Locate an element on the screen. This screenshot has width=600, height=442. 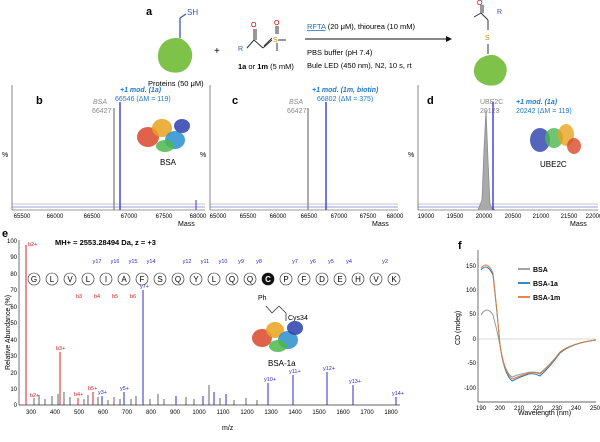
svg-text: 65000 is located at coordinates (218, 217).